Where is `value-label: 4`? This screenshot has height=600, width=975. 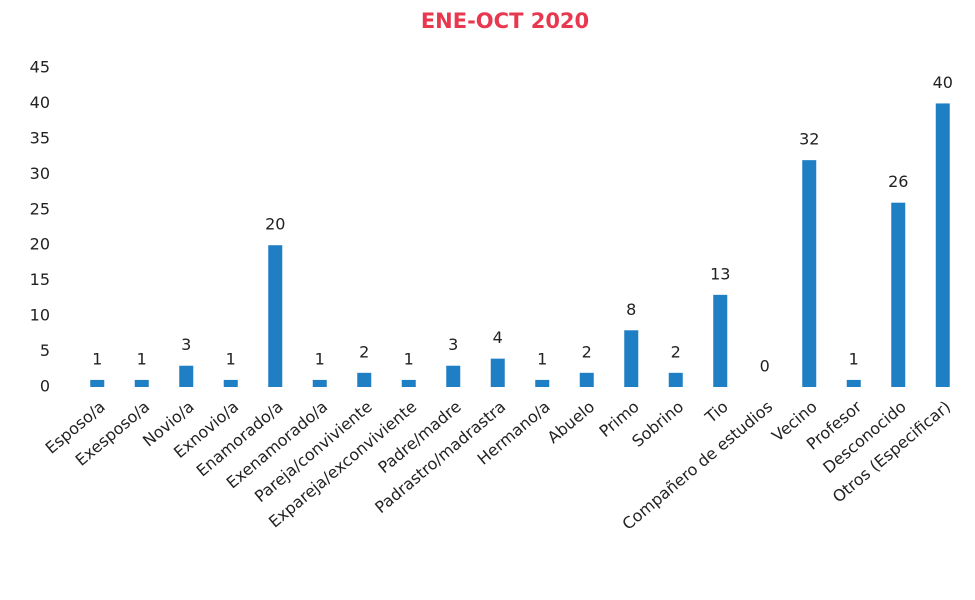 value-label: 4 is located at coordinates (498, 337).